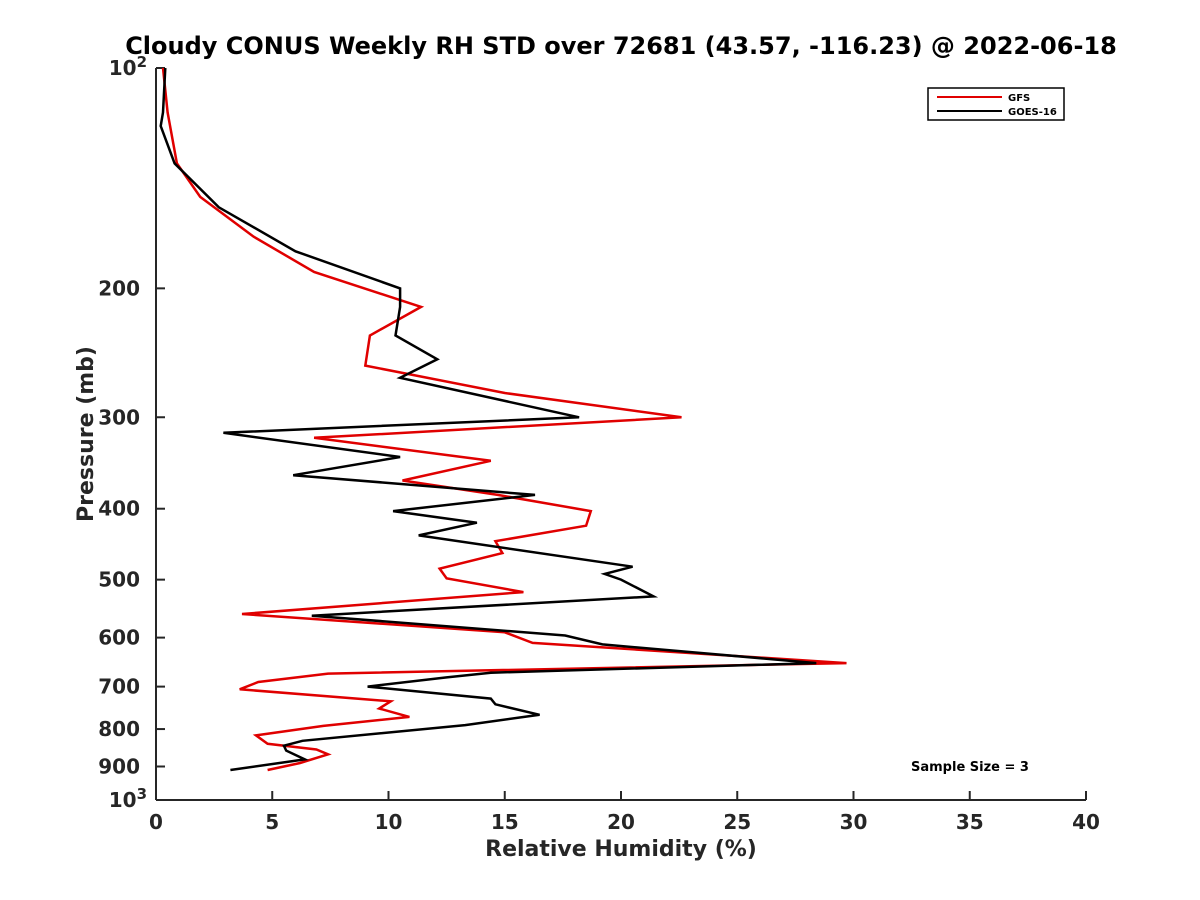 The image size is (1200, 900). I want to click on y-tick-label: 500, so click(119, 580).